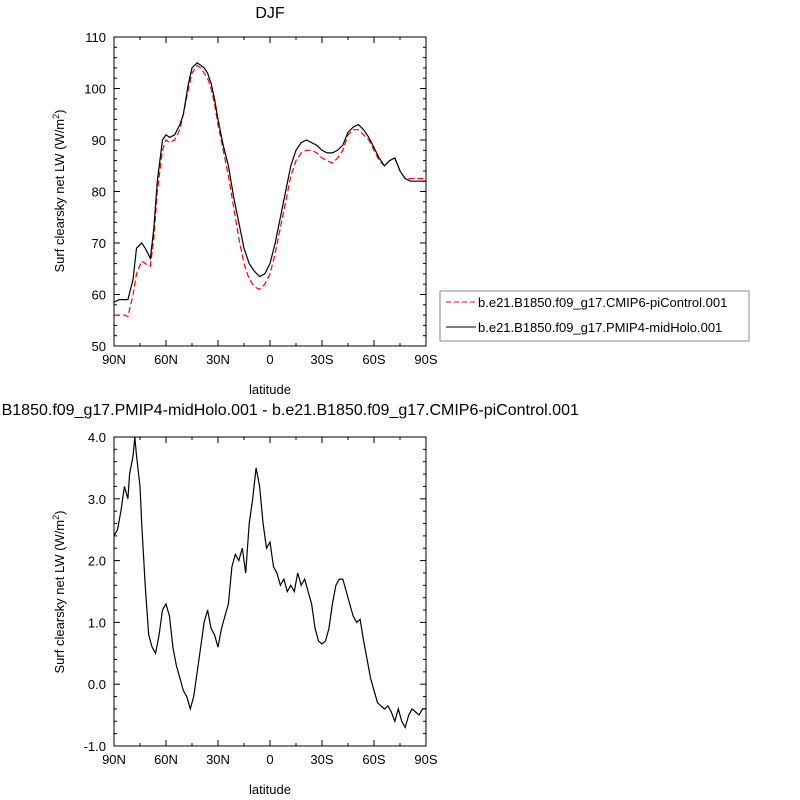 This screenshot has height=800, width=800. I want to click on y-tick-label: 80, so click(99, 192).